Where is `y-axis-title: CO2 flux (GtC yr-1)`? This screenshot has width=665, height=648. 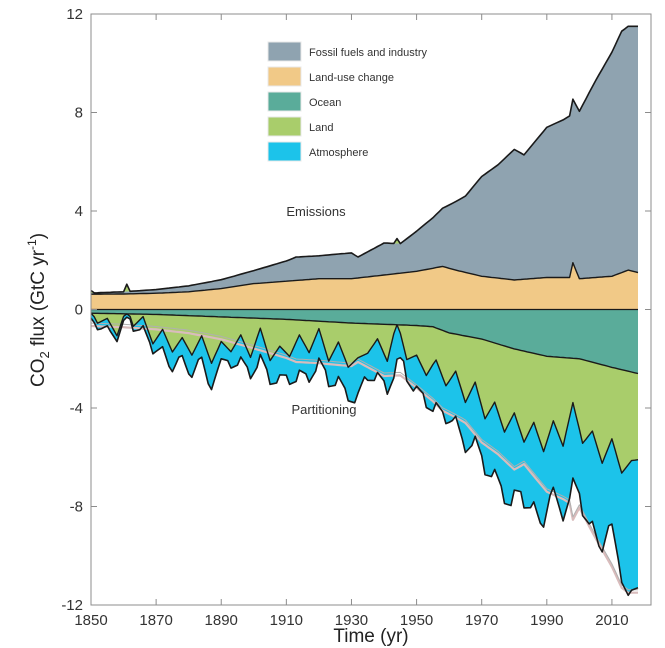
y-axis-title: CO2 flux (GtC yr-1) is located at coordinates (38, 310).